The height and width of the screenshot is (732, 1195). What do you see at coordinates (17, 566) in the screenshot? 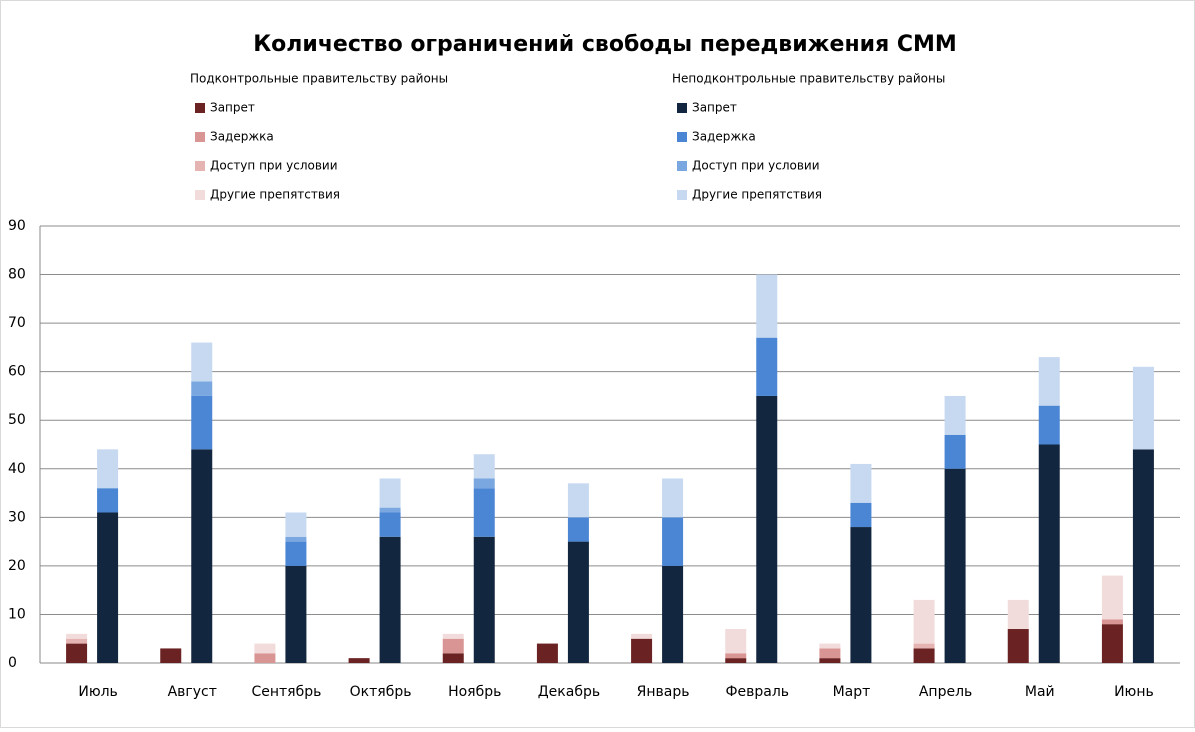
I see `y-tick-label: 20` at bounding box center [17, 566].